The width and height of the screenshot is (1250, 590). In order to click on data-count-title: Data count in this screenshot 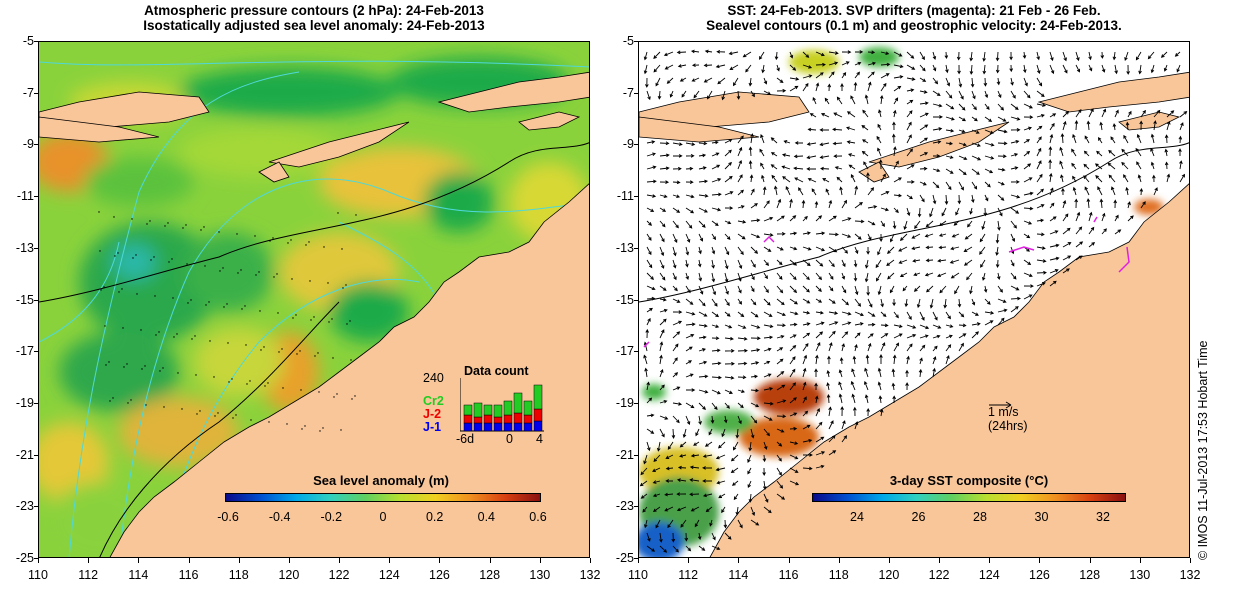, I will do `click(496, 371)`.